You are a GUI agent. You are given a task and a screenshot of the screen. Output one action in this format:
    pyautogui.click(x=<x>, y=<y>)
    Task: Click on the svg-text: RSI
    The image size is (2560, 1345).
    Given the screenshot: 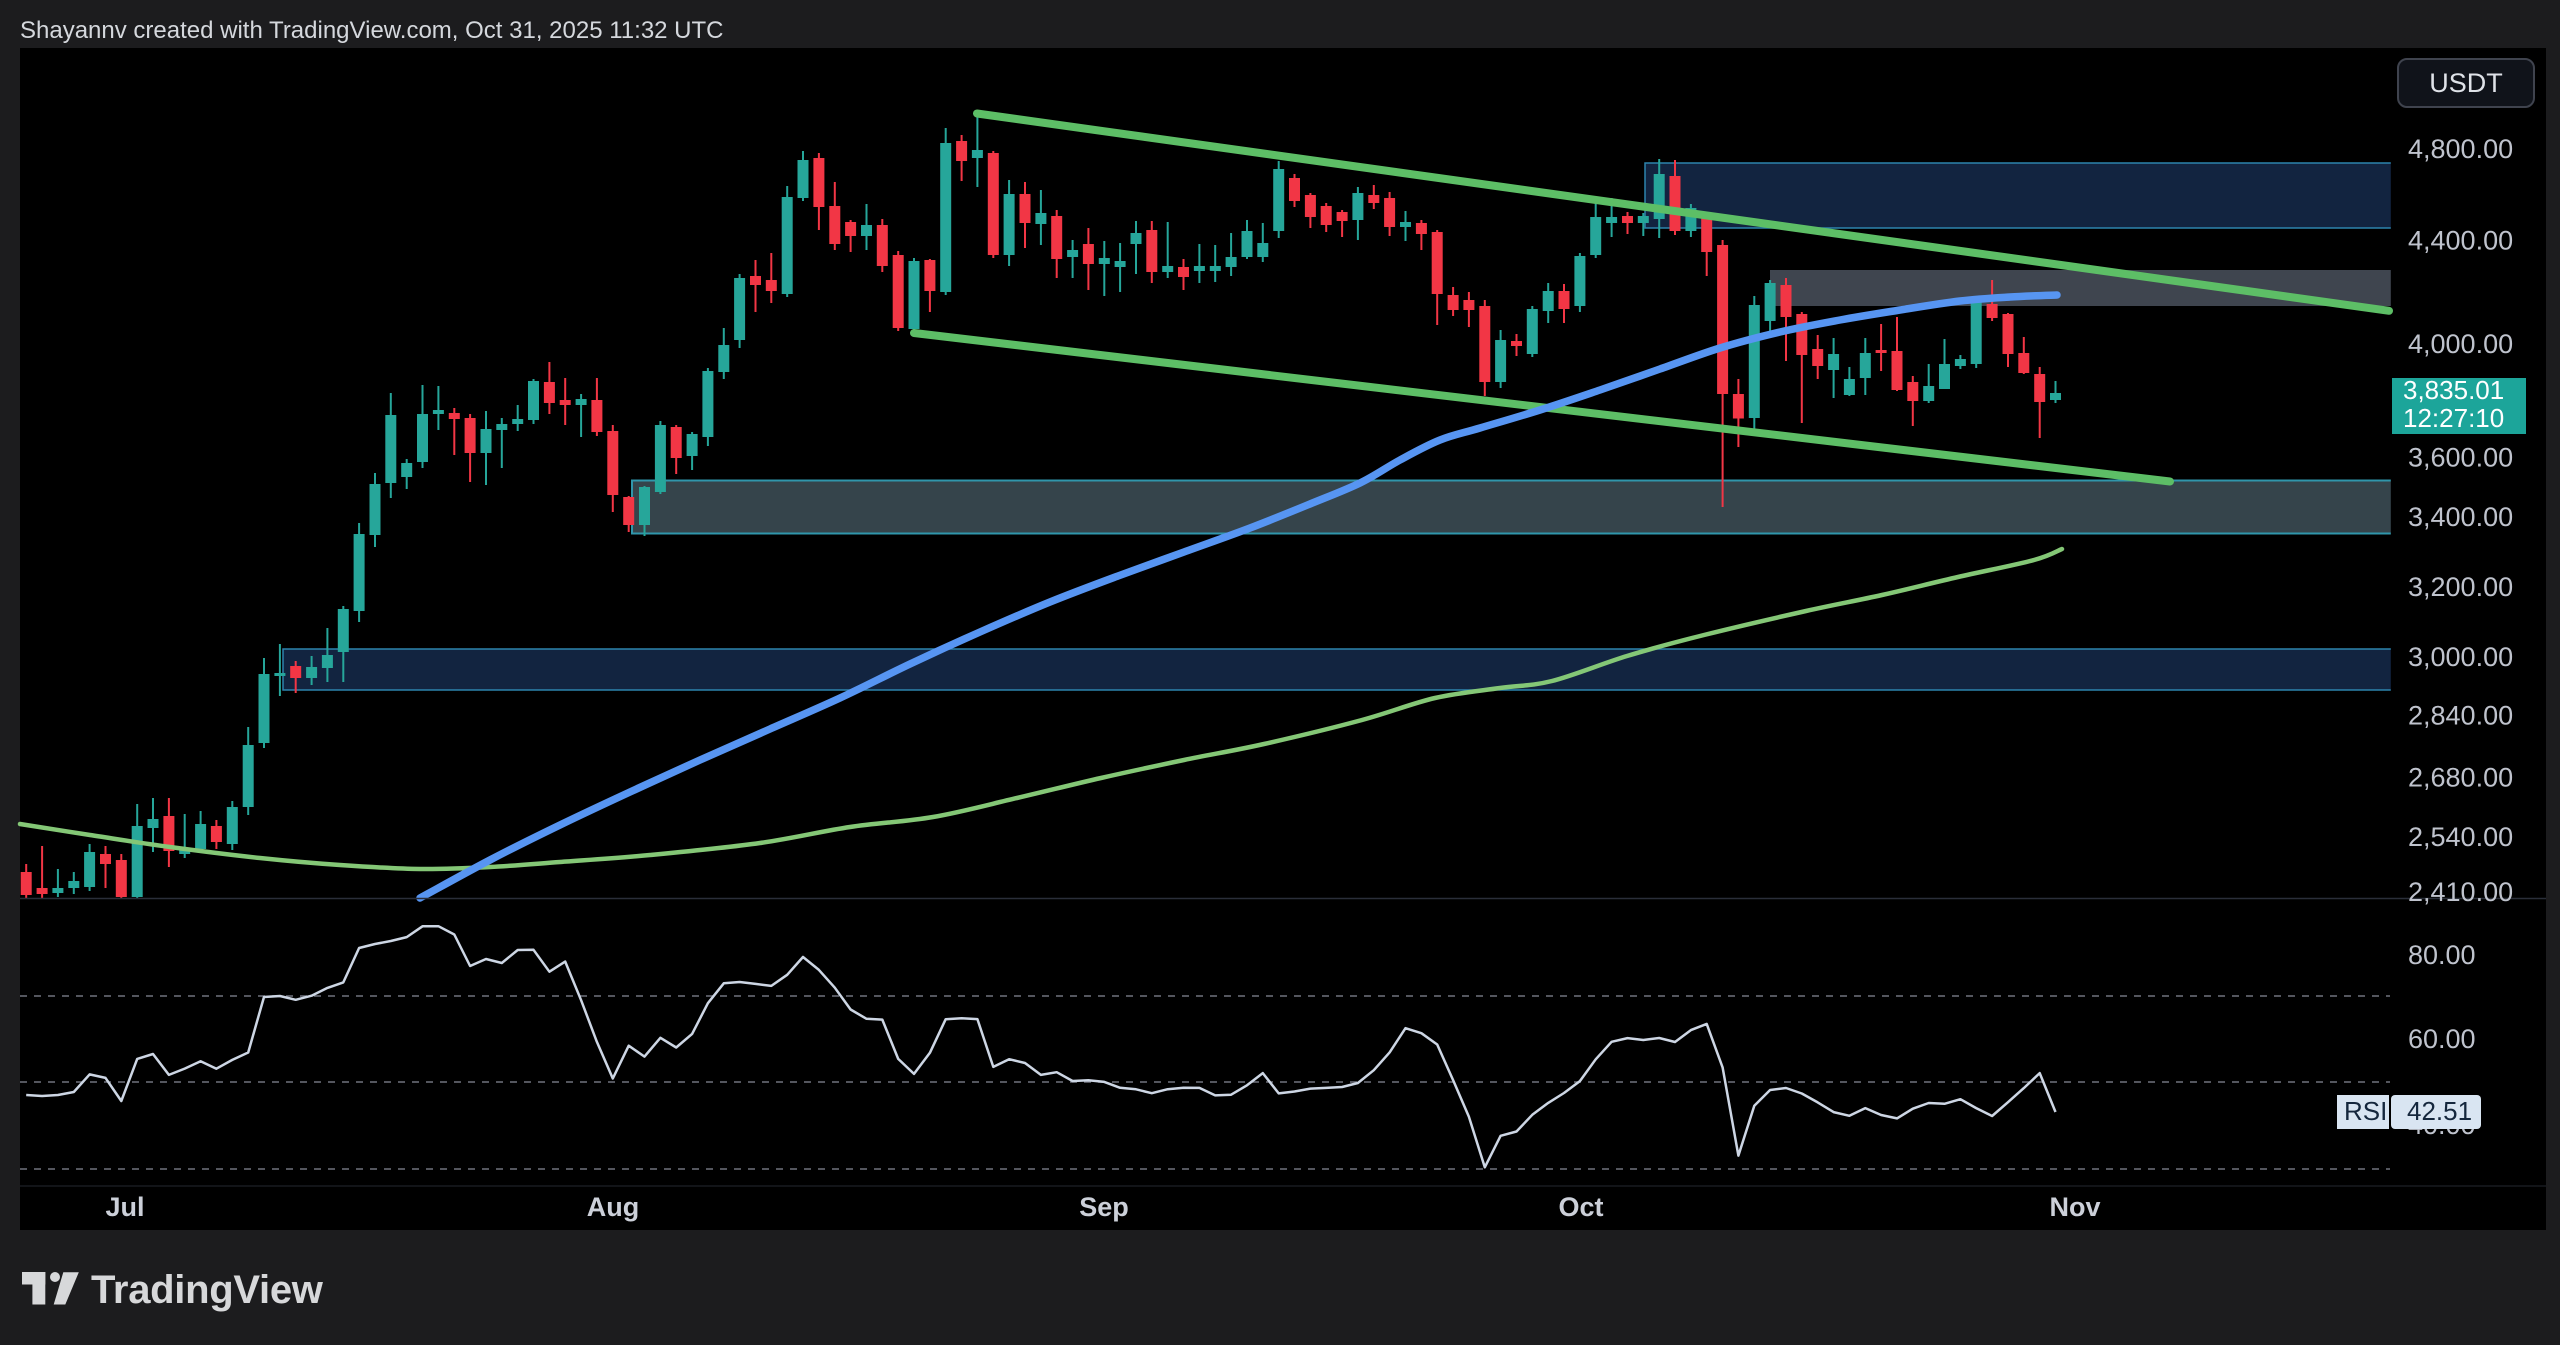 What is the action you would take?
    pyautogui.click(x=2365, y=1111)
    